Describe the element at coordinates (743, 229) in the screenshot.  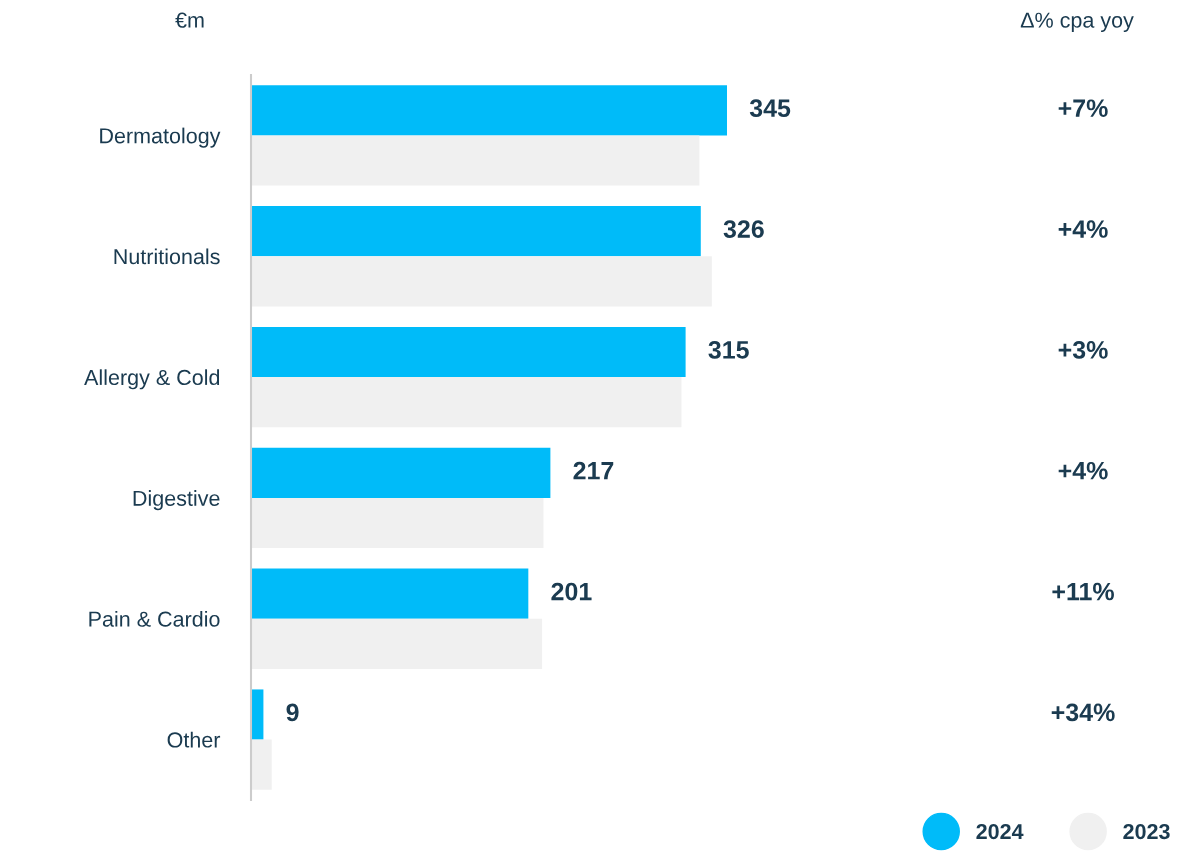
I see `data-label: 326` at that location.